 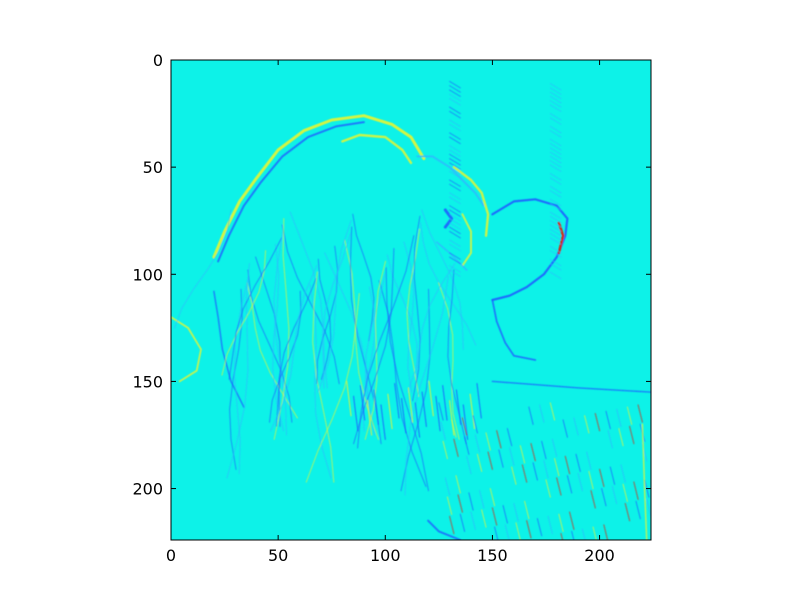 What do you see at coordinates (278, 555) in the screenshot?
I see `x-tick-label: 50` at bounding box center [278, 555].